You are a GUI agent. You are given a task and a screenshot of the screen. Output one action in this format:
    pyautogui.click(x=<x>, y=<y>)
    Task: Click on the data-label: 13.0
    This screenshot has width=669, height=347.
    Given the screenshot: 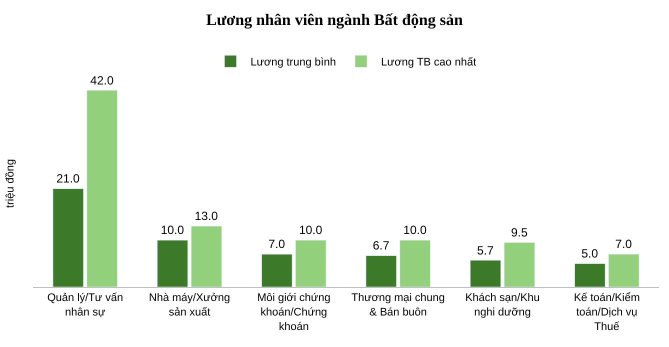 What is the action you would take?
    pyautogui.click(x=206, y=216)
    